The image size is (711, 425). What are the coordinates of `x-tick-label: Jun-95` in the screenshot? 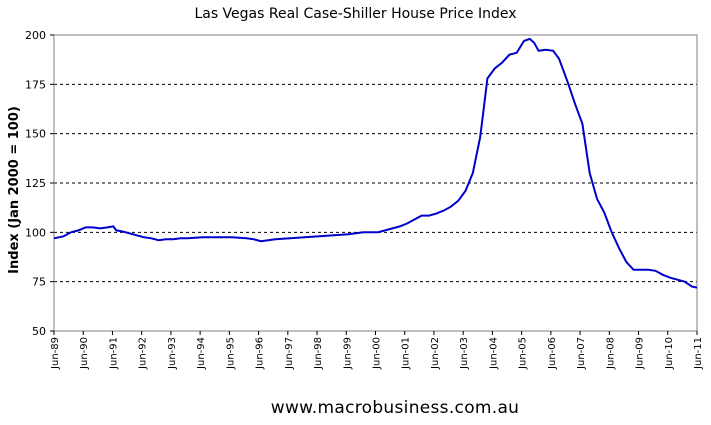 It's located at (230, 353).